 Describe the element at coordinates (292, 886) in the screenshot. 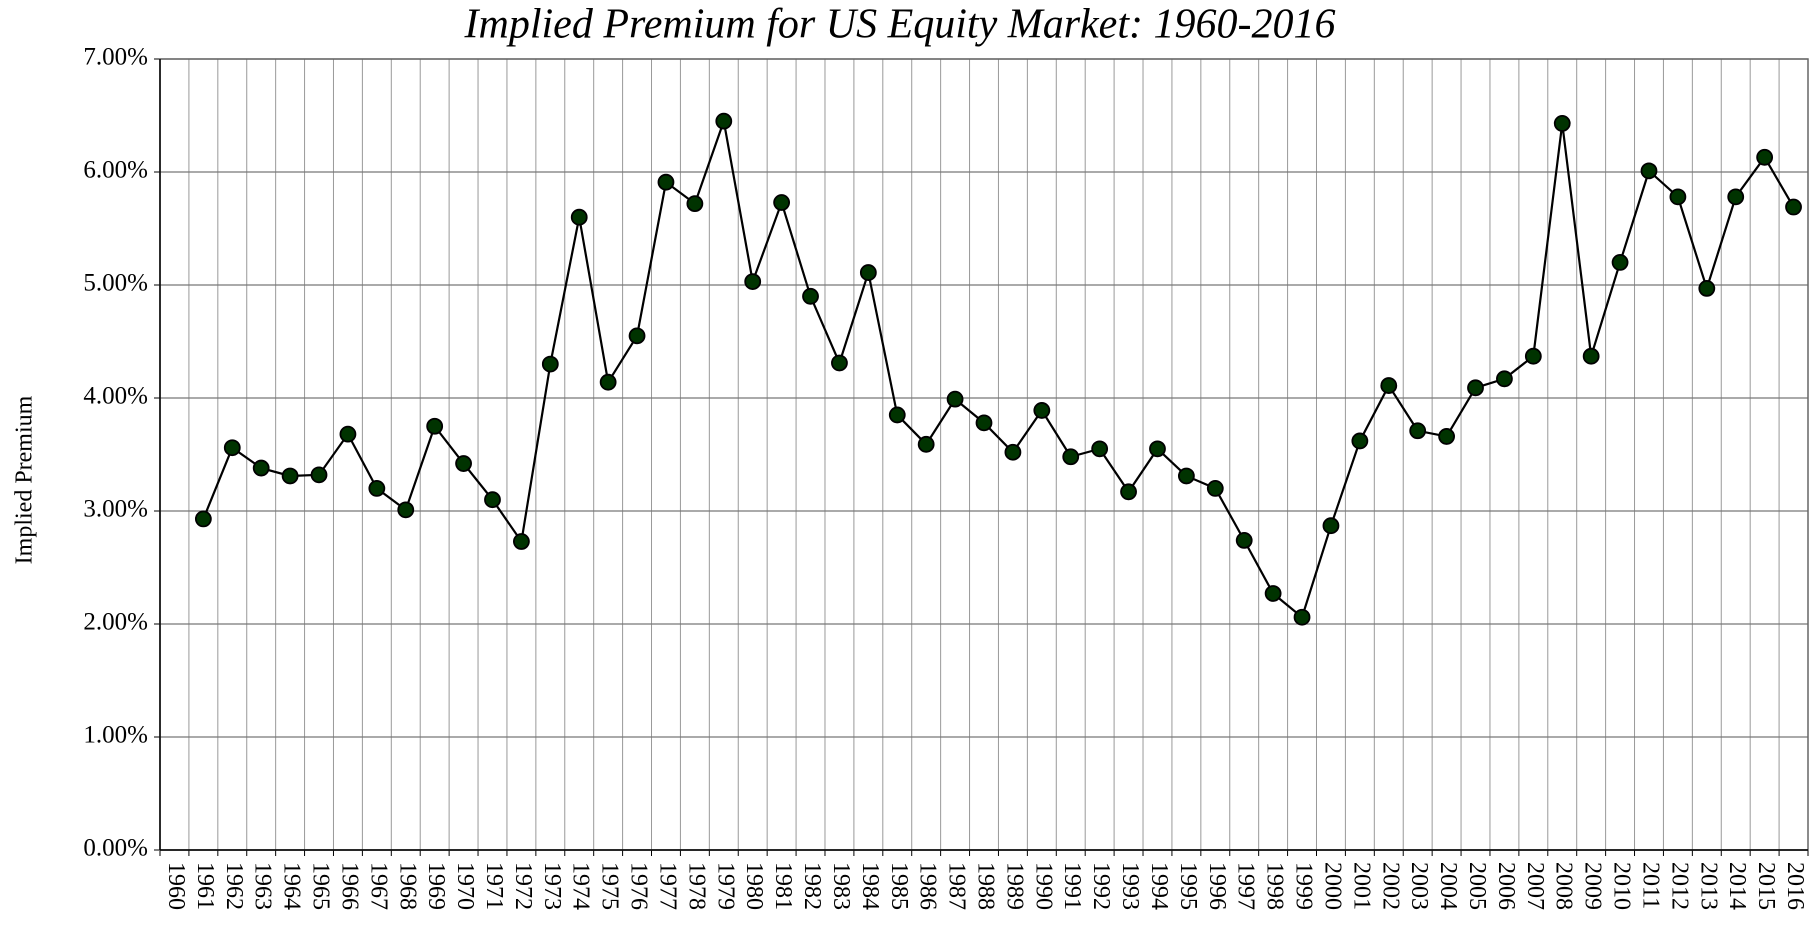

I see `x-tick-label: 1964` at that location.